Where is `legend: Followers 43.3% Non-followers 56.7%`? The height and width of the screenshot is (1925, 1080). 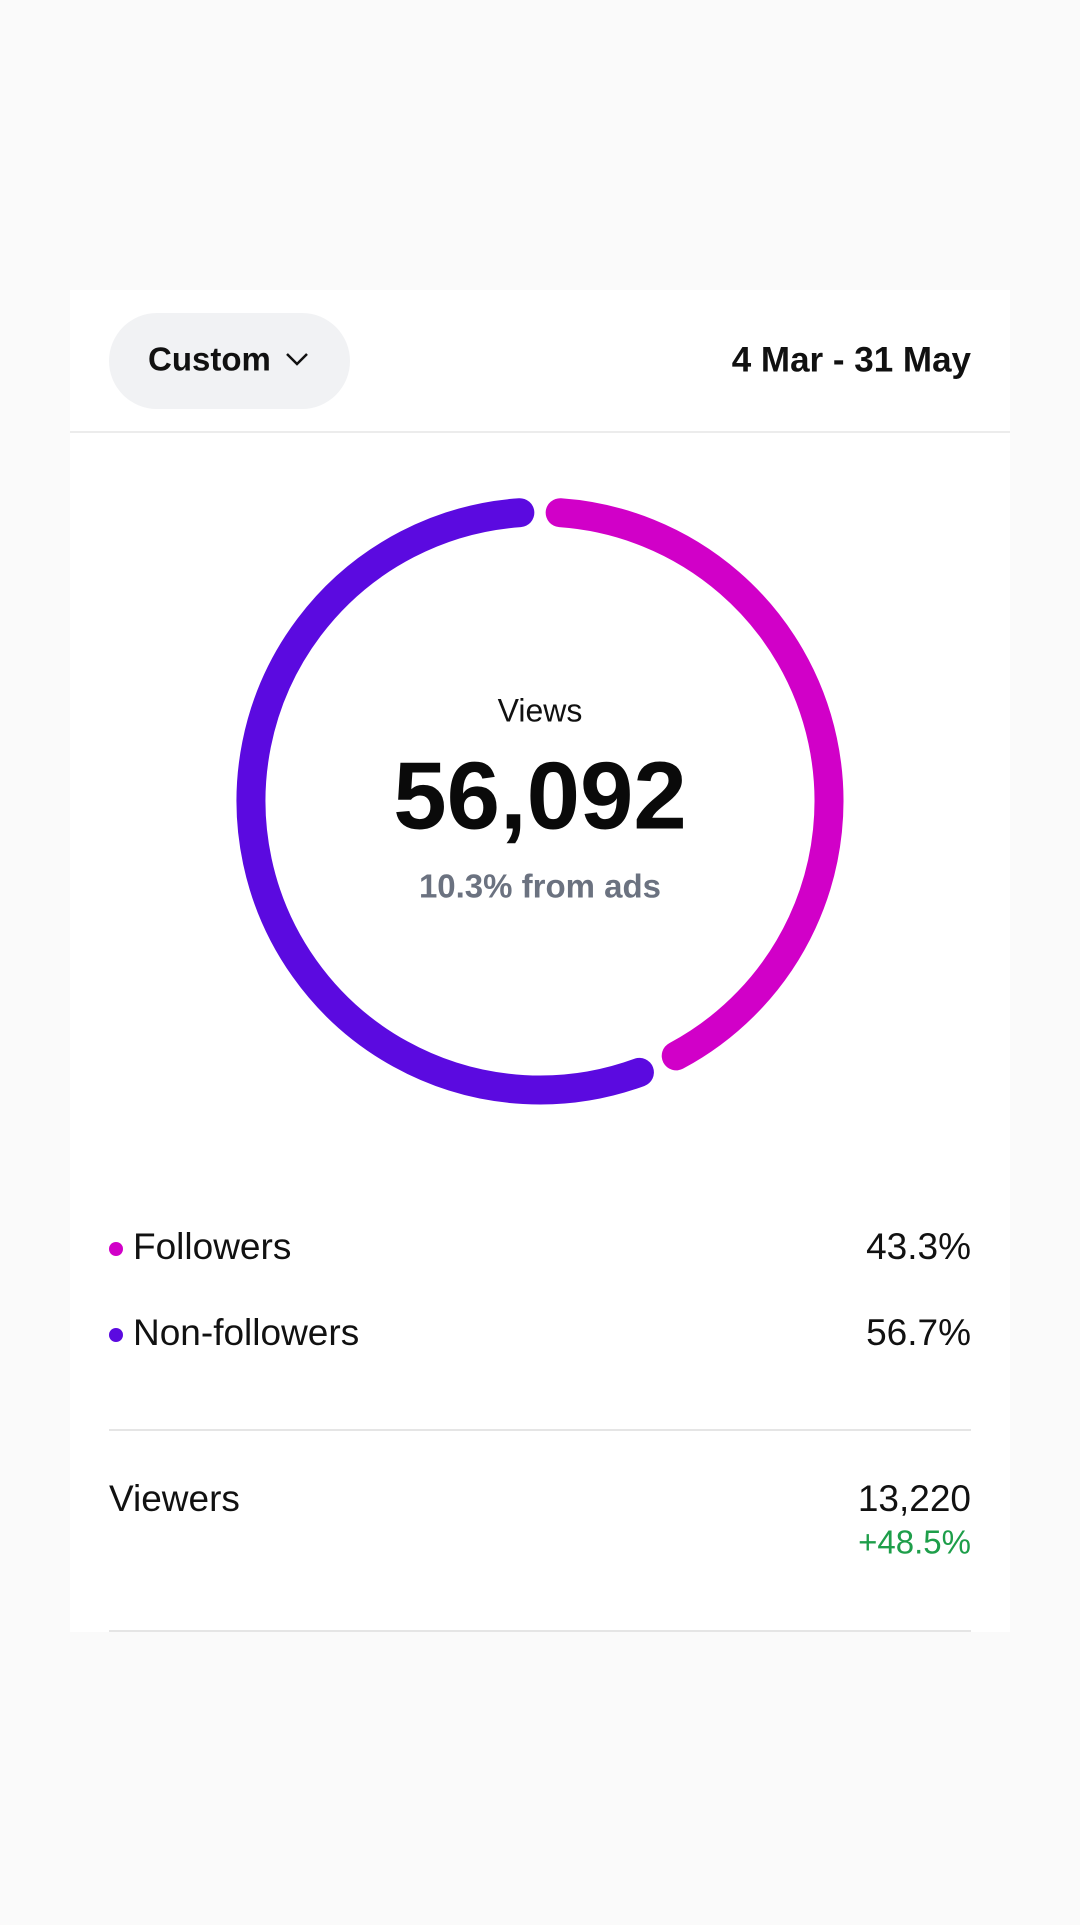 legend: Followers 43.3% Non-followers 56.7% is located at coordinates (540, 1289).